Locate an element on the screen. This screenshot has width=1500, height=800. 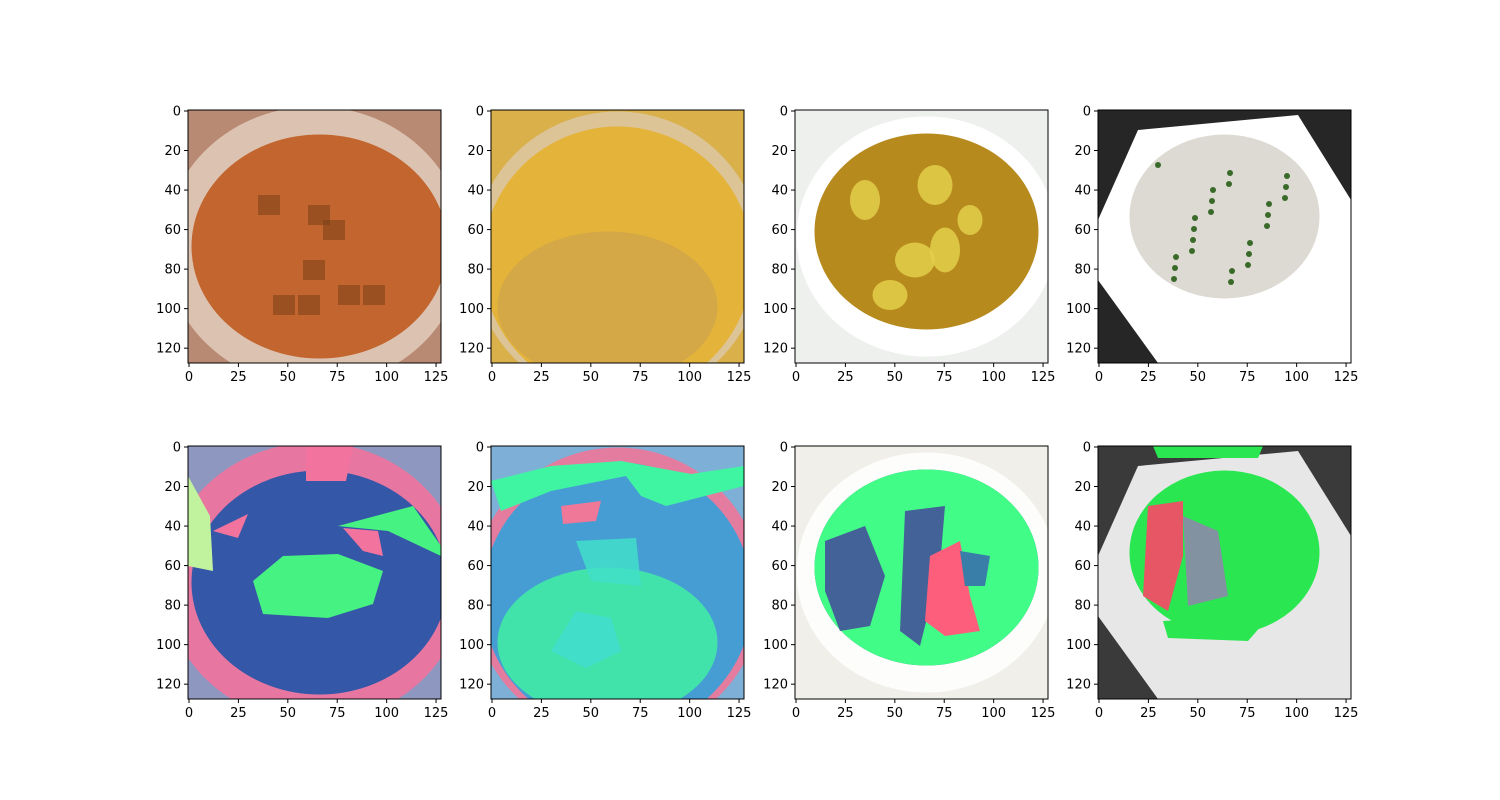
bottom-1-xtick-label: 50 is located at coordinates (288, 713).